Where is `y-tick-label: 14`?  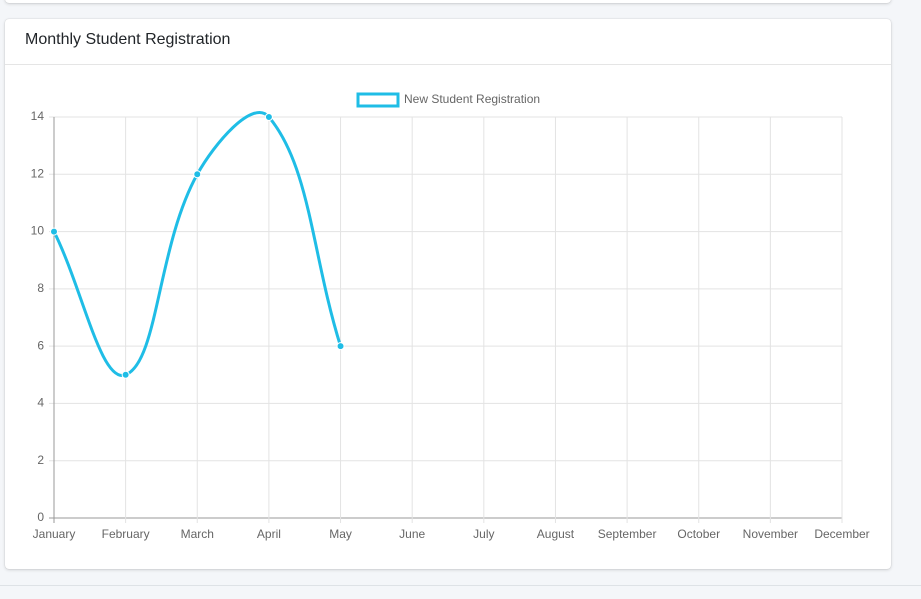
y-tick-label: 14 is located at coordinates (38, 116).